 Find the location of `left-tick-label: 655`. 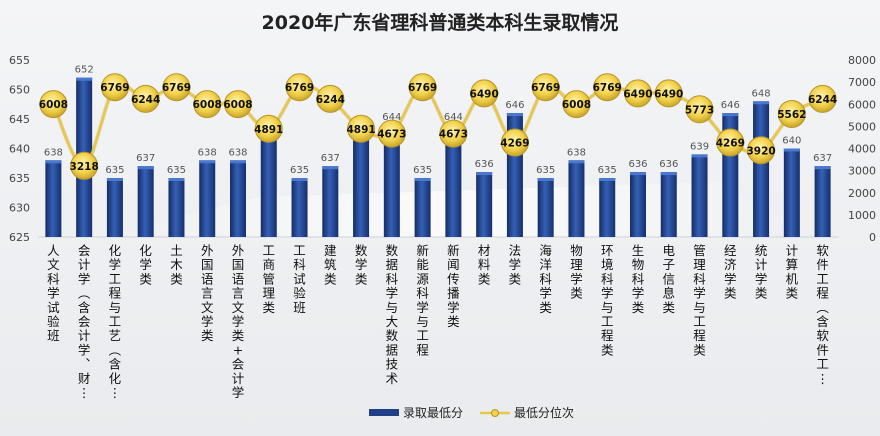

left-tick-label: 655 is located at coordinates (19, 60).